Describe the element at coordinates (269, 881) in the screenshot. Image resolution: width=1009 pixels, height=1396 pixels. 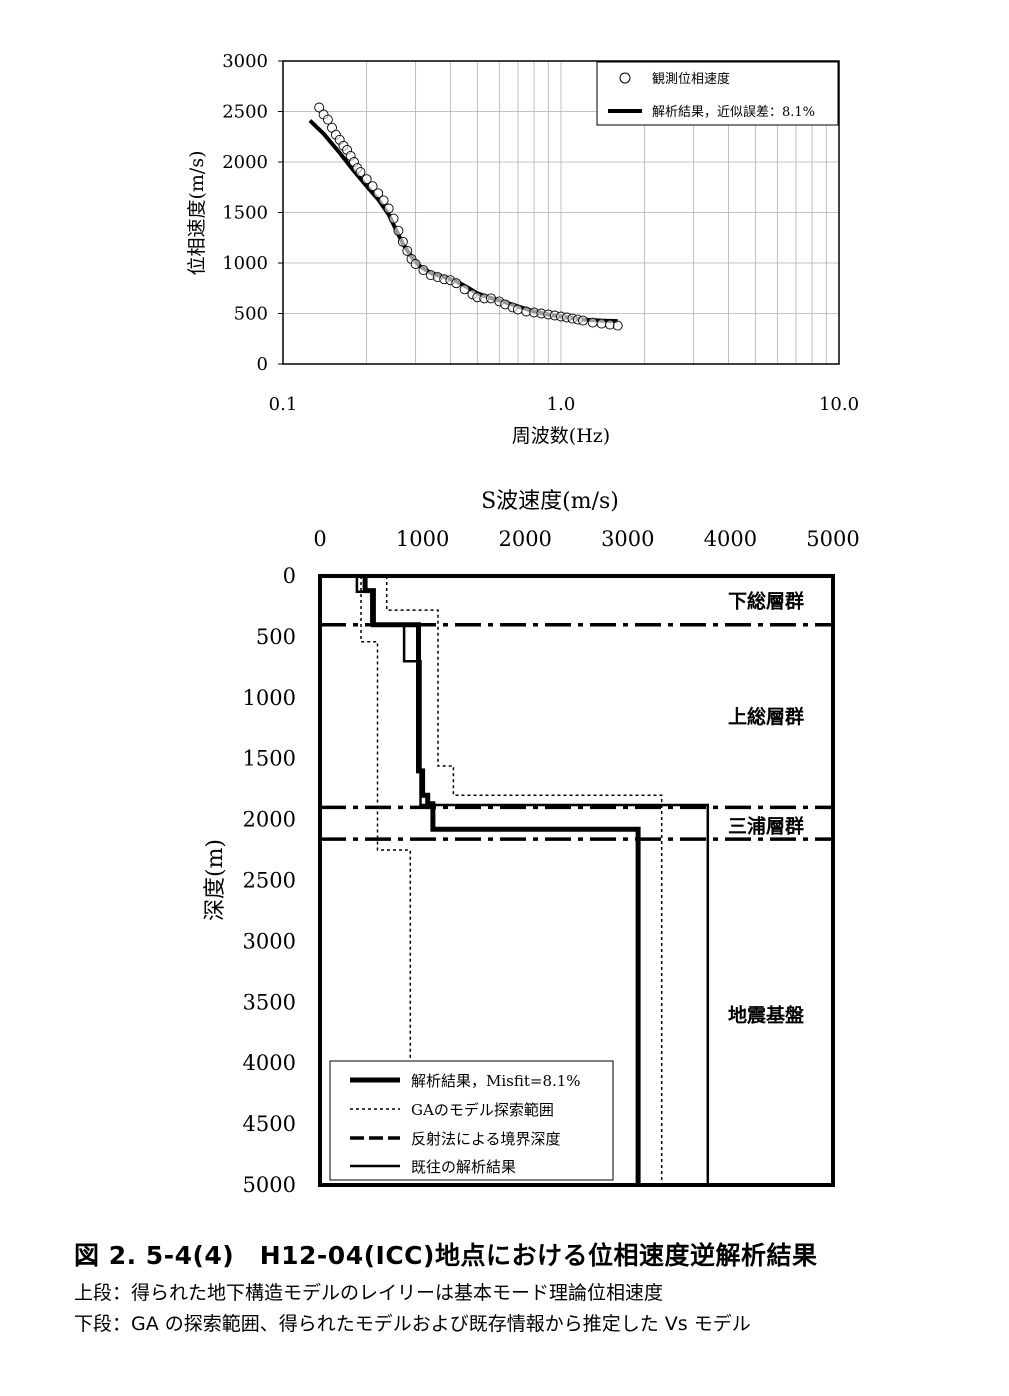
I see `depth-y-tick-label: 2500` at that location.